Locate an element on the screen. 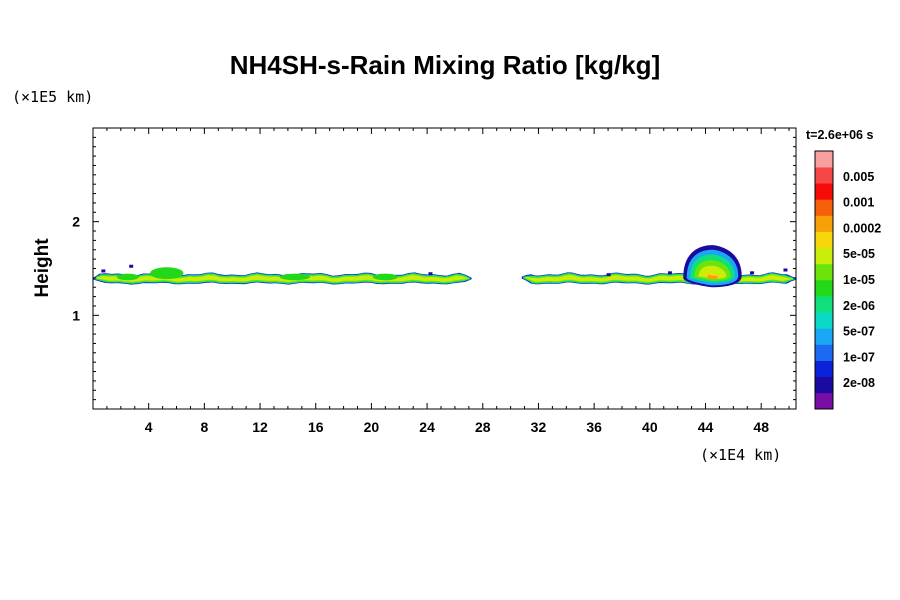 The width and height of the screenshot is (900, 600). chart-title: NH4SH-s-Rain Mixing Ratio [kg/kg] is located at coordinates (445, 65).